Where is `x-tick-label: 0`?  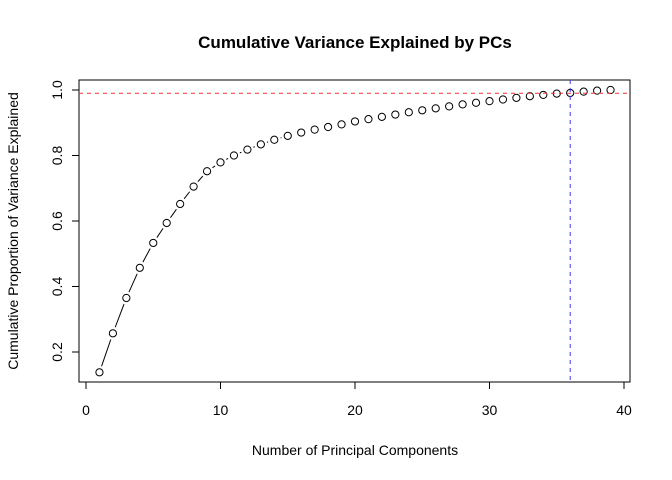 x-tick-label: 0 is located at coordinates (86, 410).